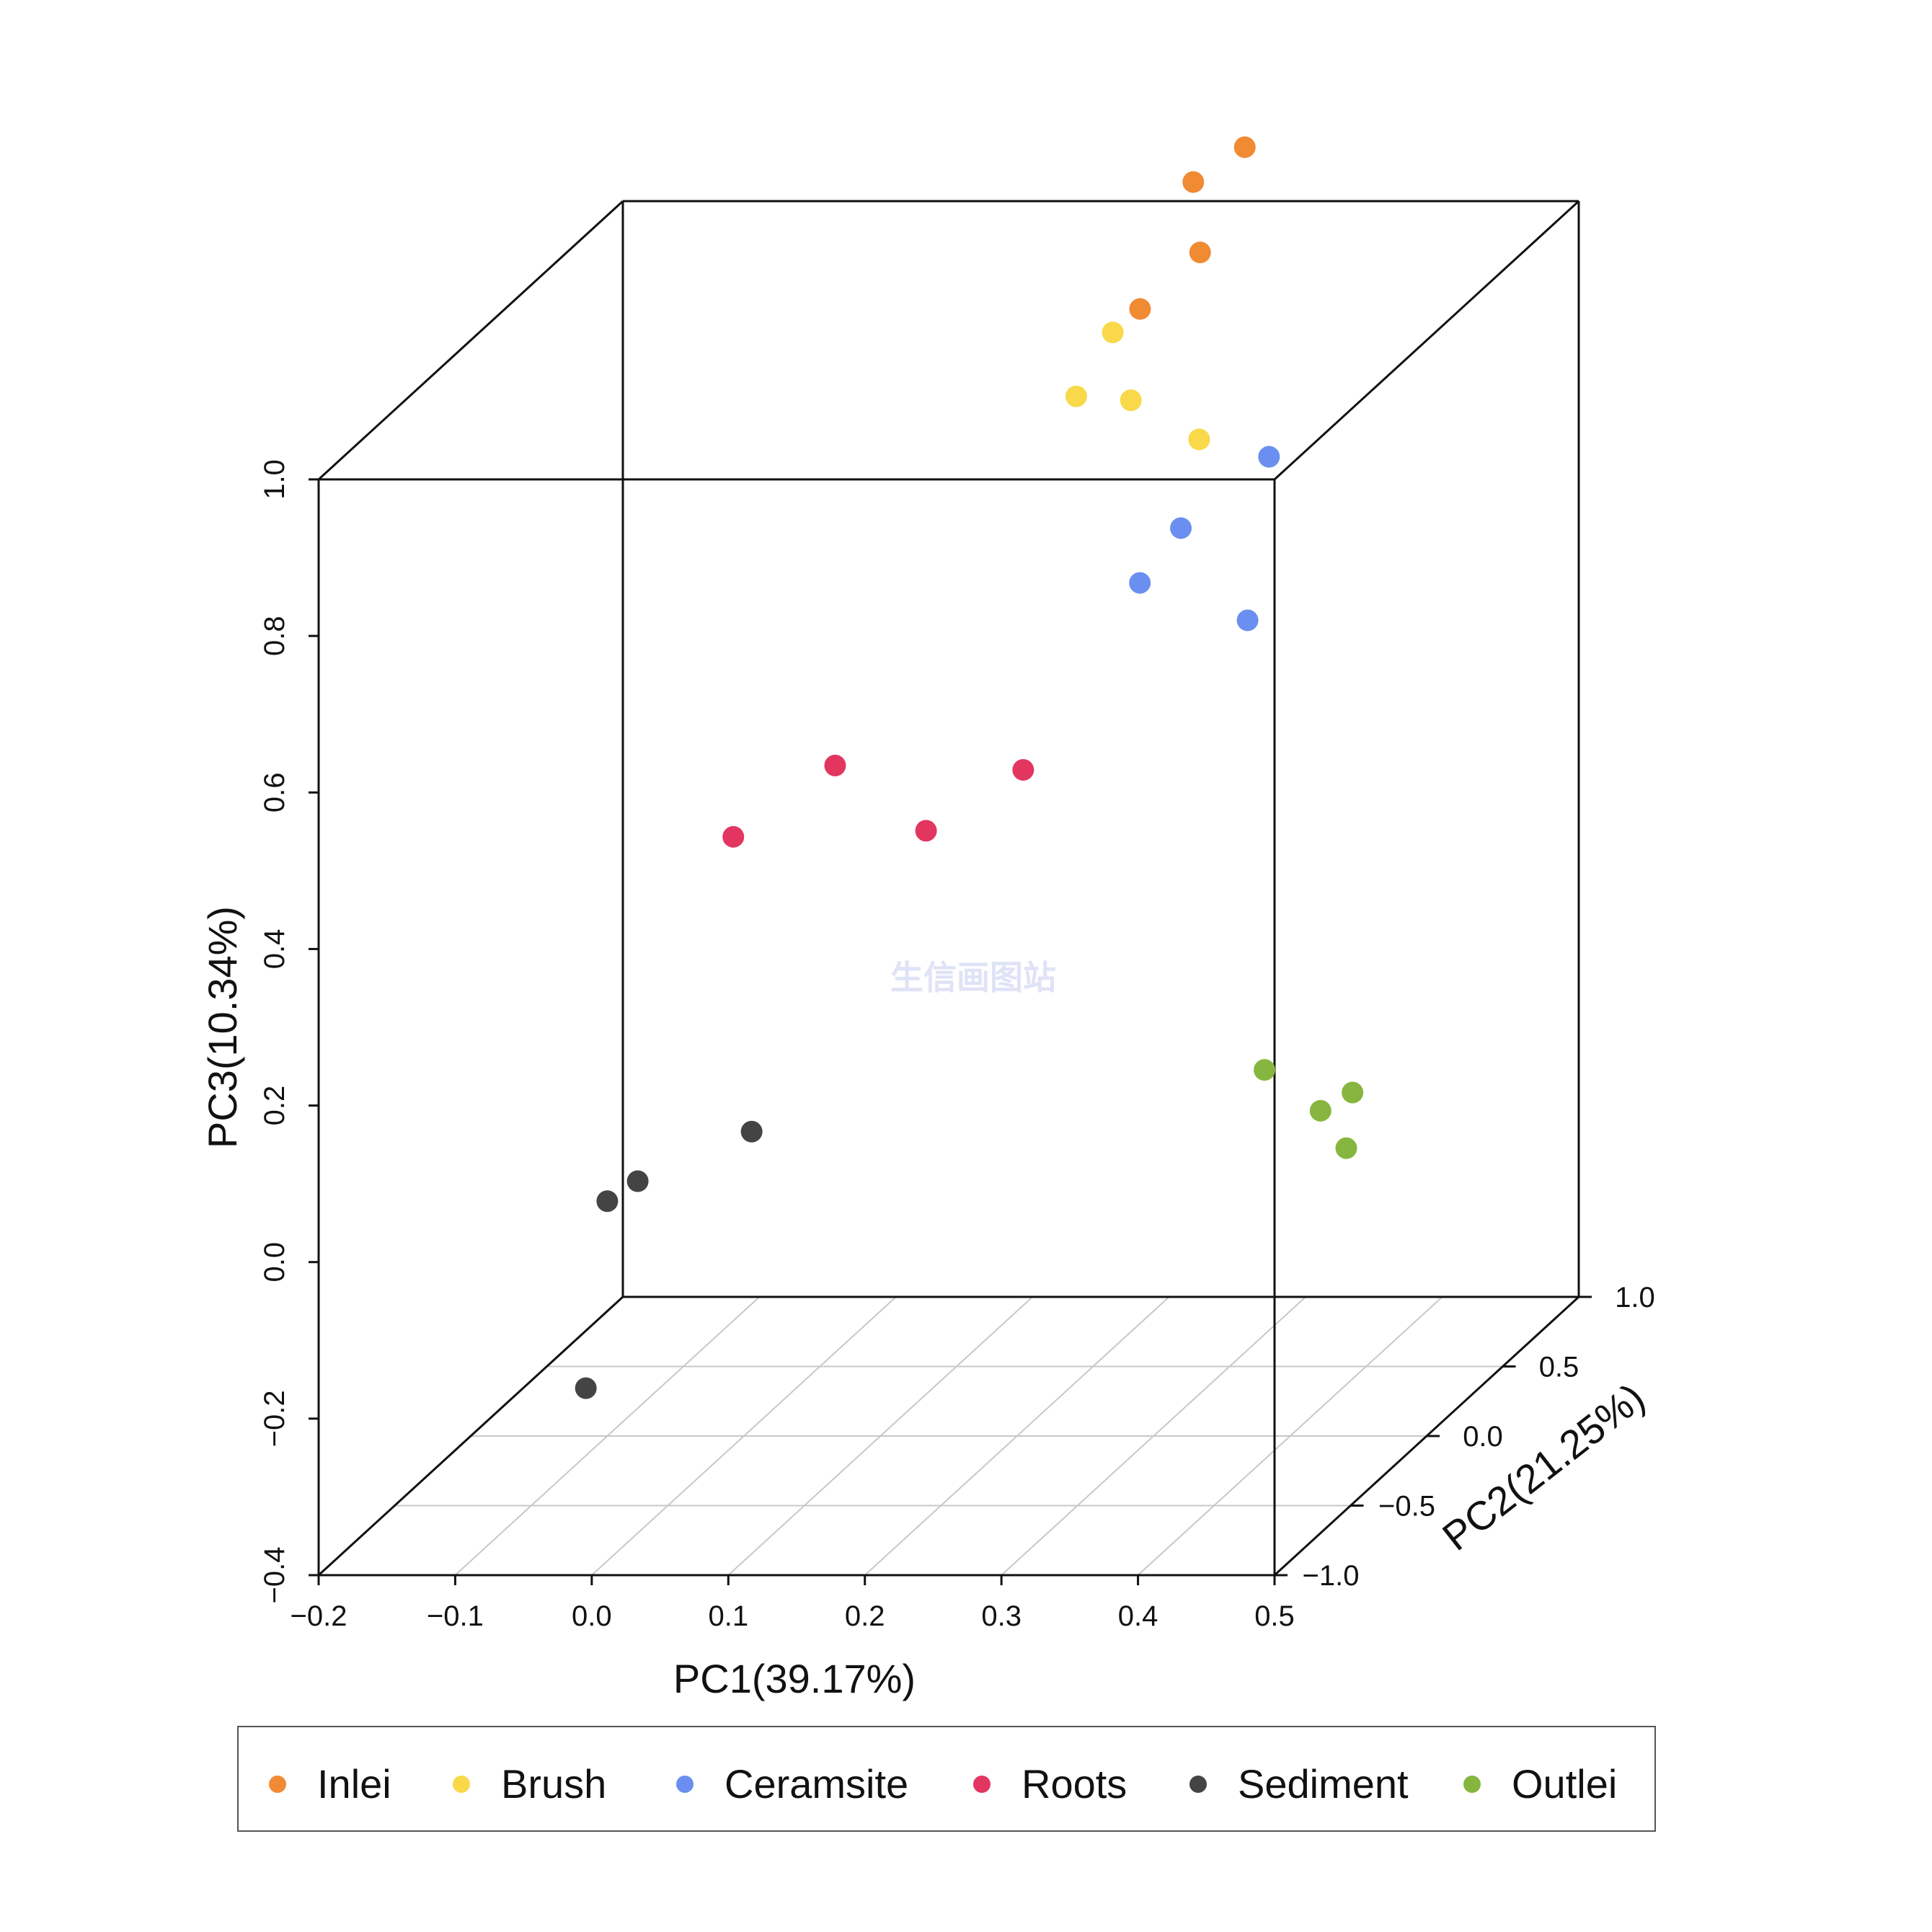 The image size is (1932, 1932). I want to click on x-tick-label: −0.2, so click(319, 1616).